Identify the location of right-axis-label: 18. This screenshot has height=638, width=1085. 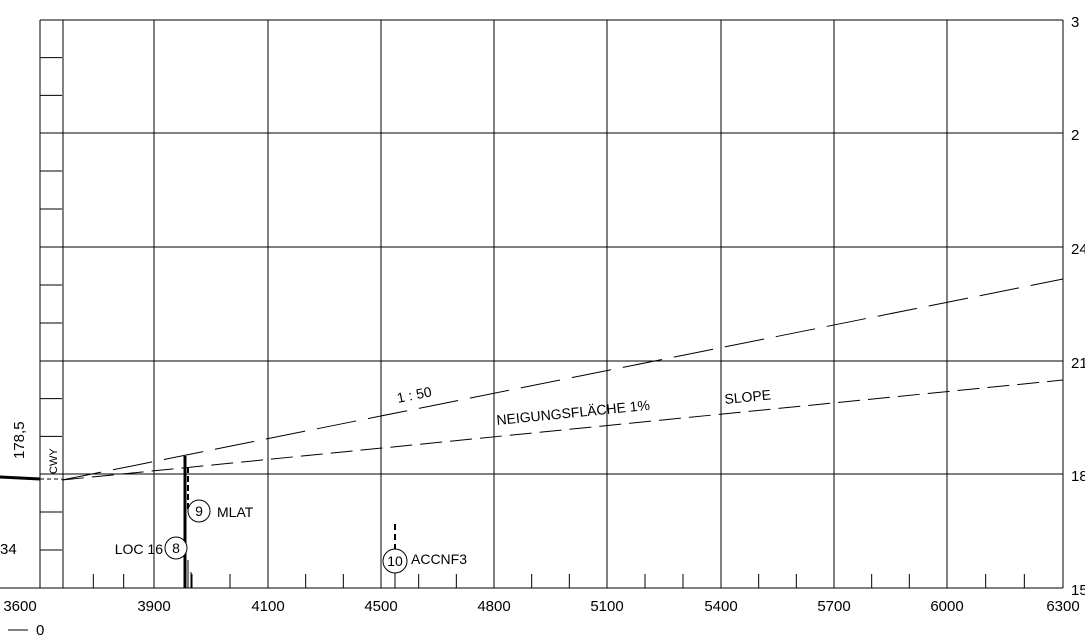
(1078, 476).